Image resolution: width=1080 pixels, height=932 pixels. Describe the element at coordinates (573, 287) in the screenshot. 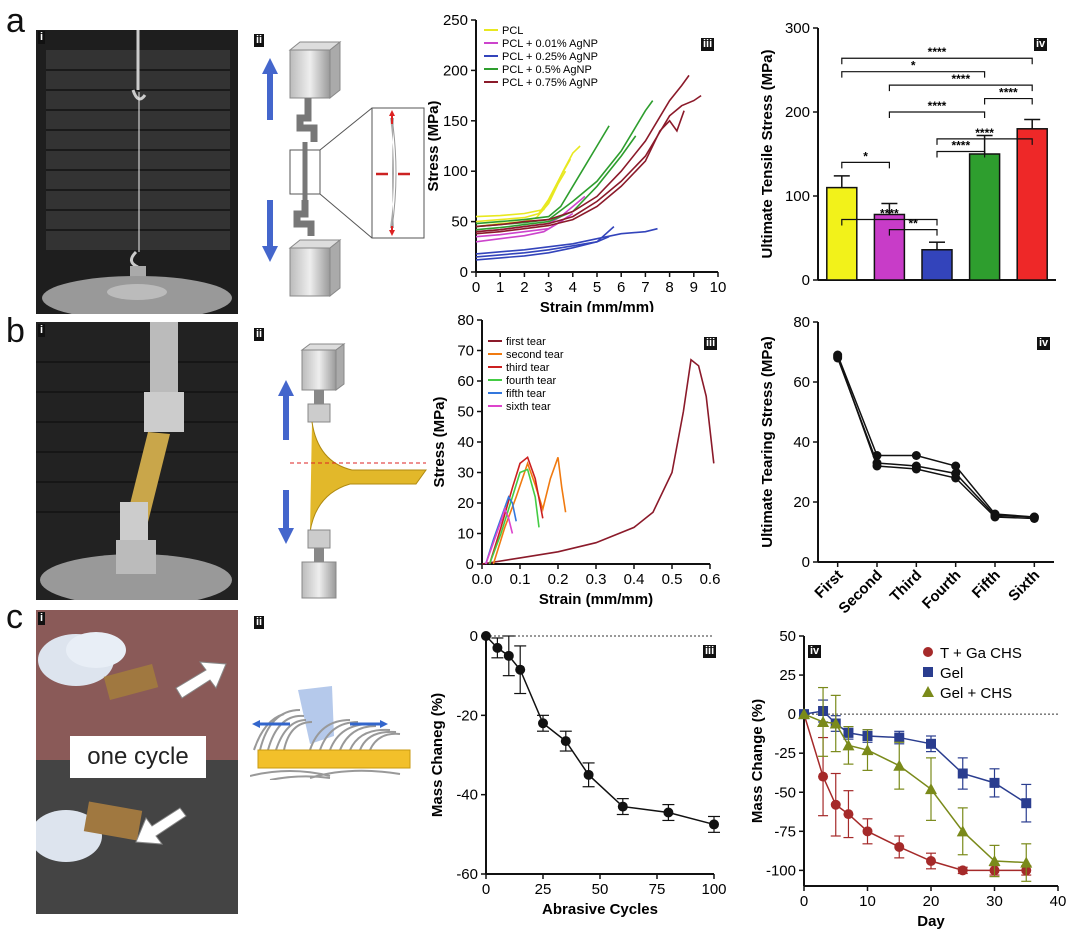

I see `x-tick-label: 4` at that location.